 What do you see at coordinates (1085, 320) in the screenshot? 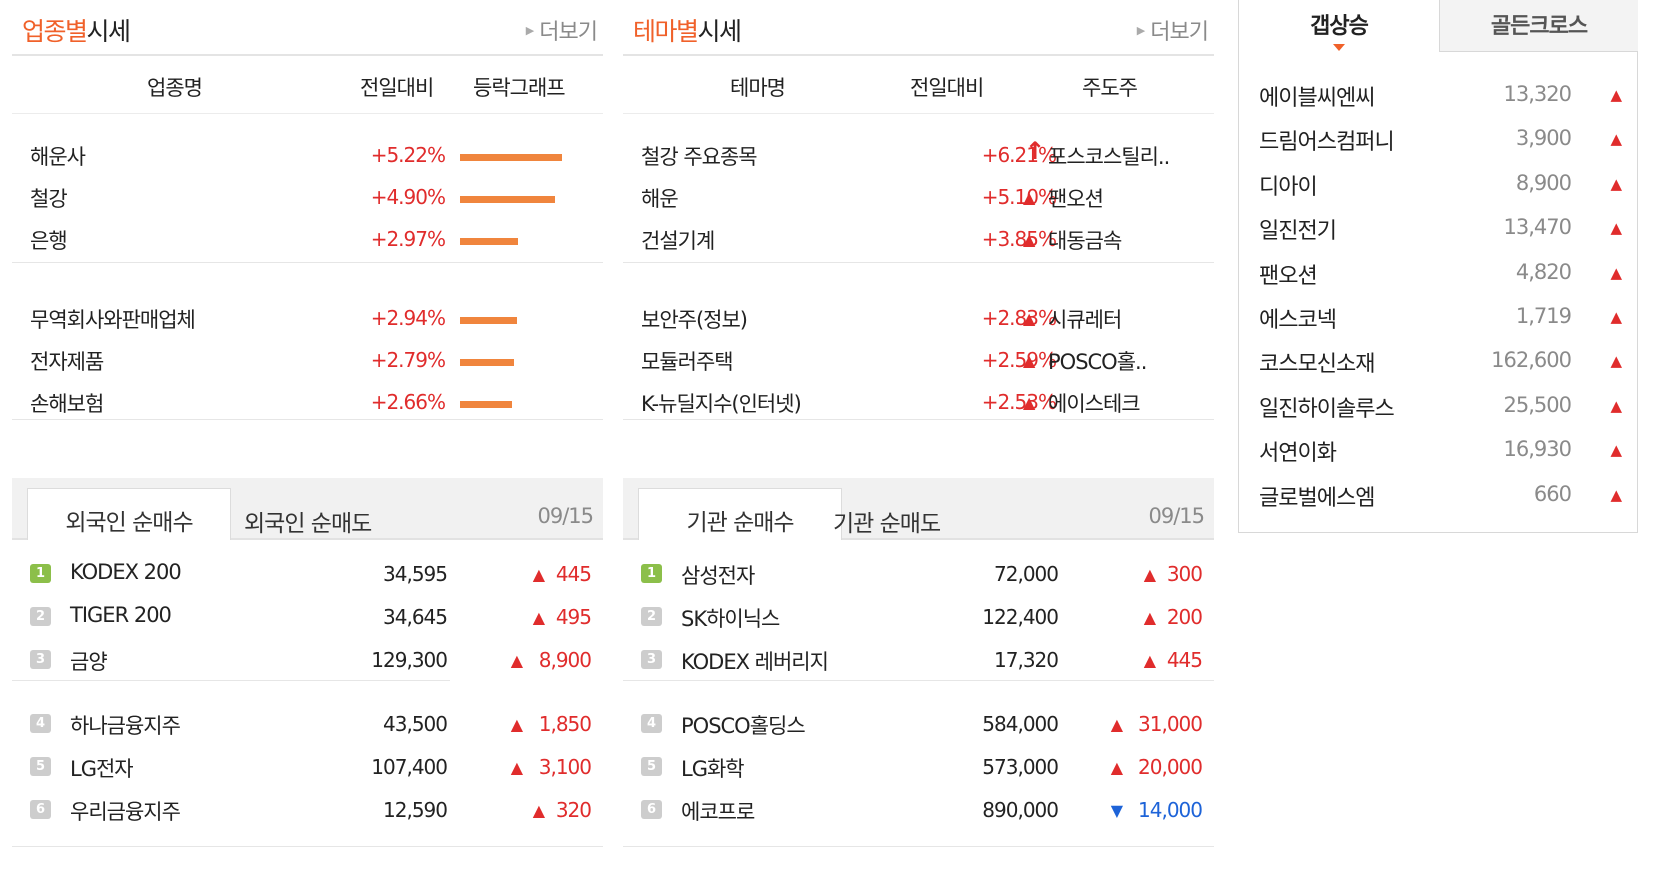
I see `theme-leader-stock: 시큐레터` at bounding box center [1085, 320].